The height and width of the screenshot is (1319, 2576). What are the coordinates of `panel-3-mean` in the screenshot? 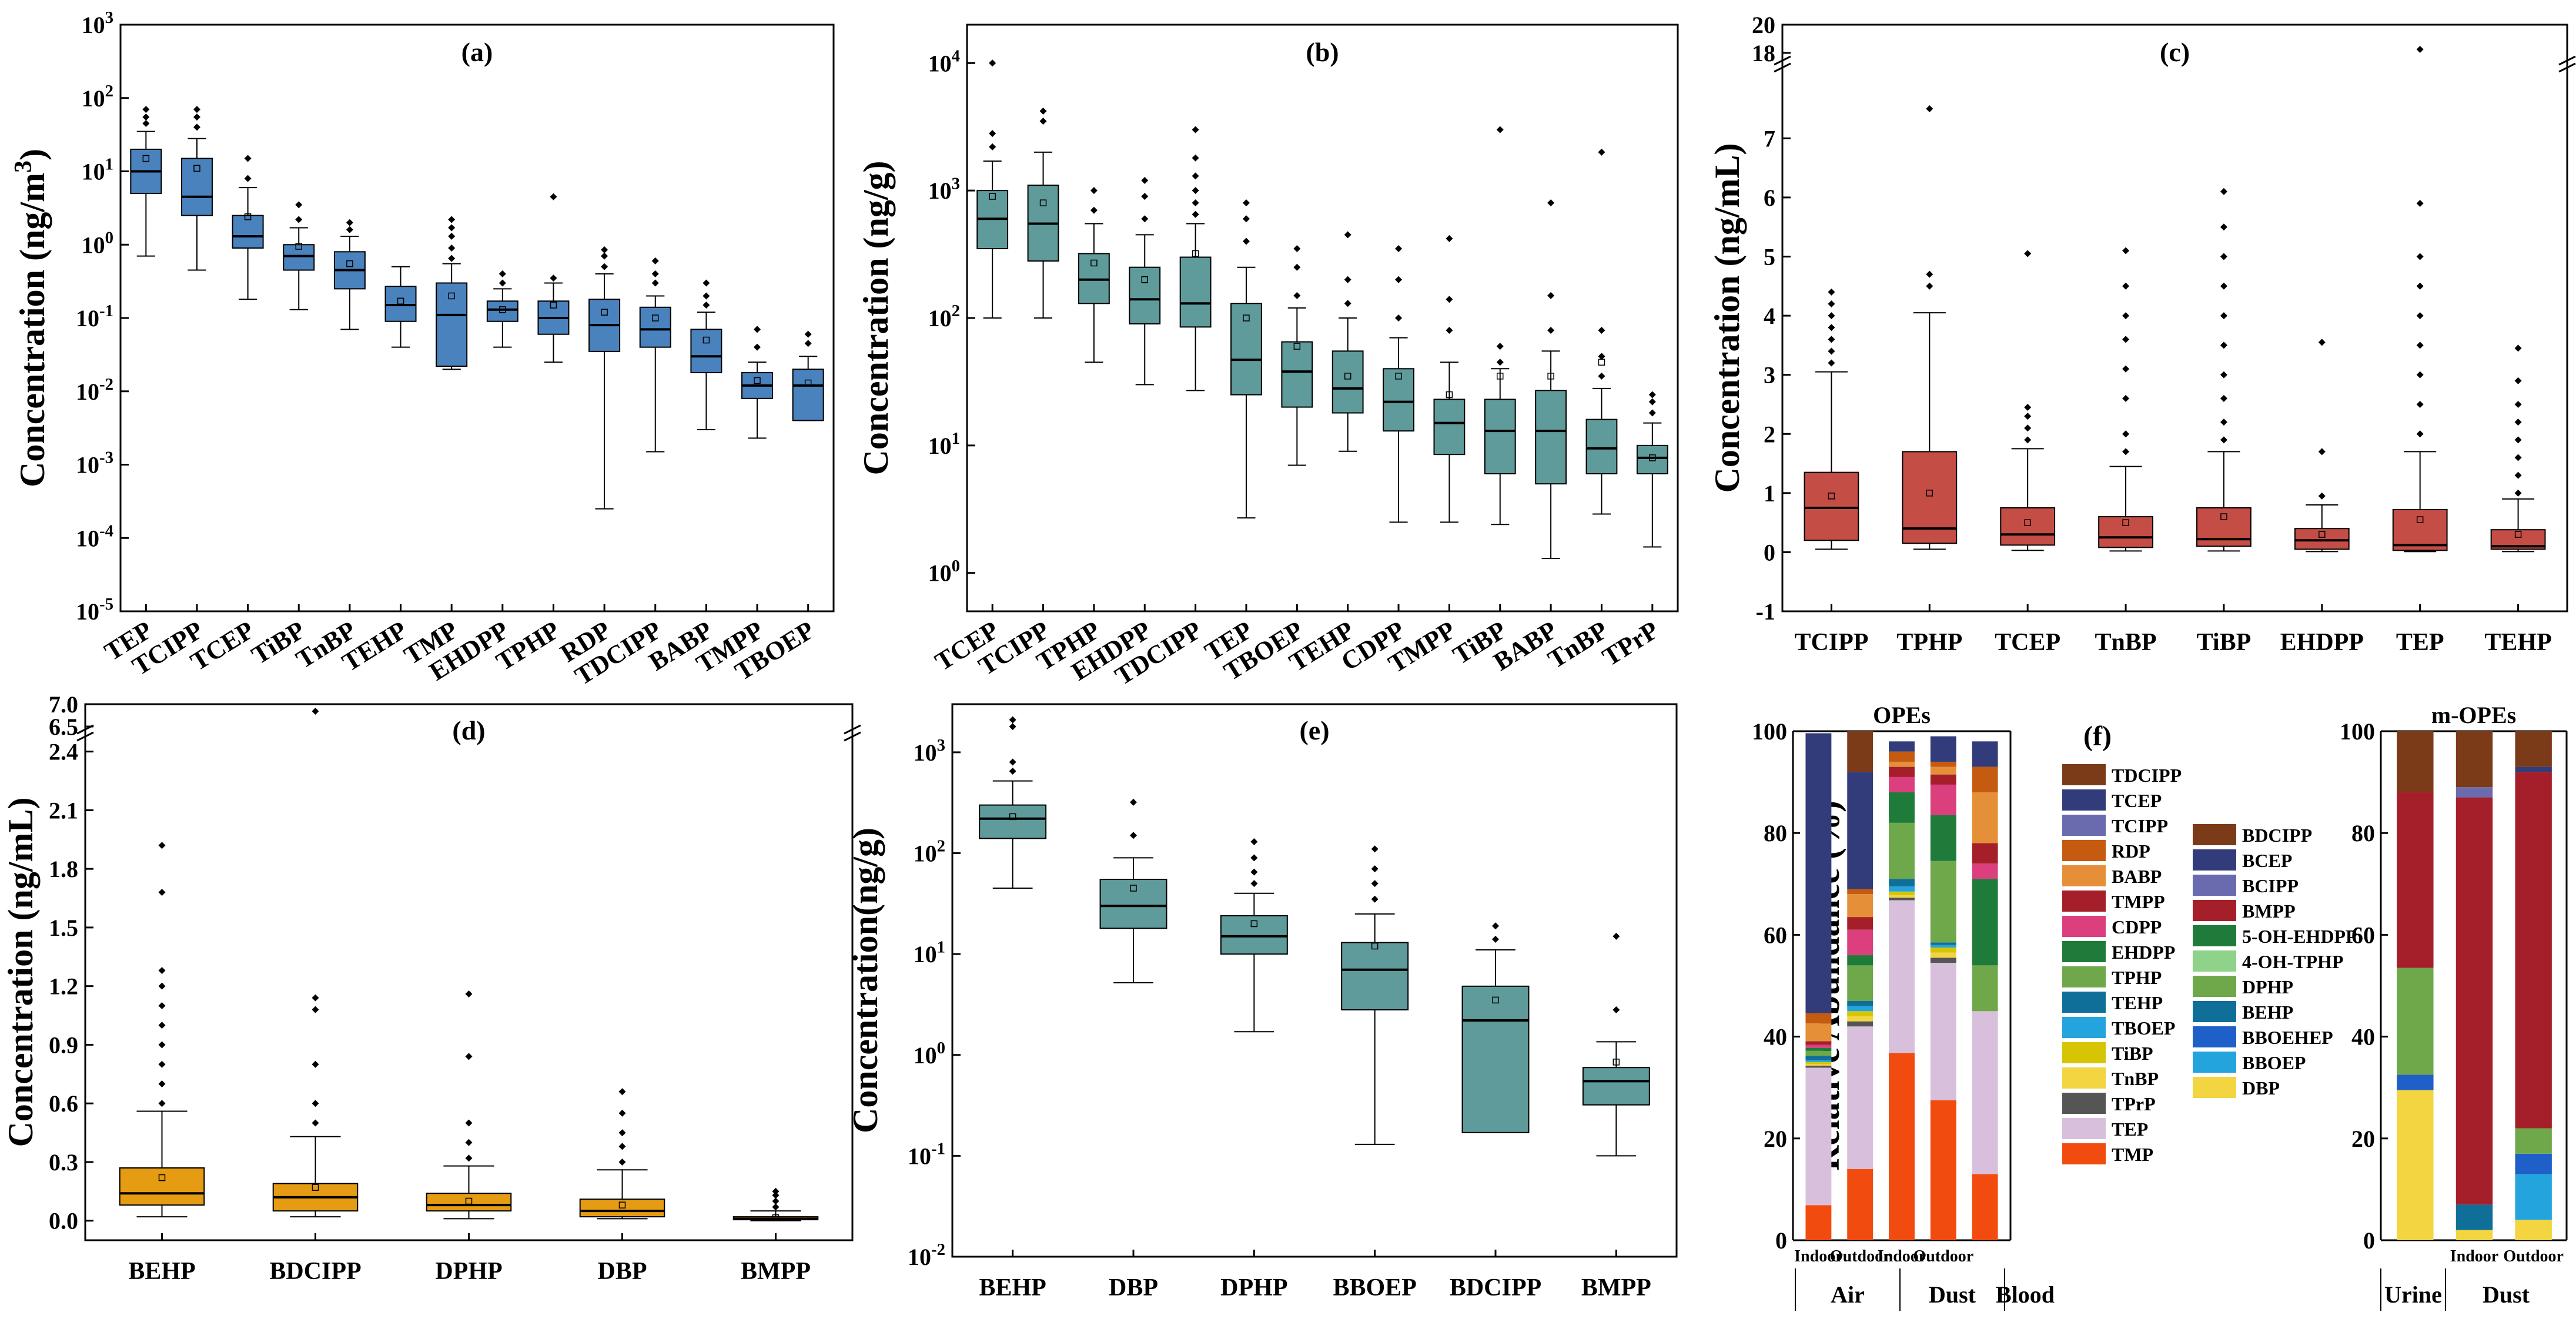 It's located at (776, 1217).